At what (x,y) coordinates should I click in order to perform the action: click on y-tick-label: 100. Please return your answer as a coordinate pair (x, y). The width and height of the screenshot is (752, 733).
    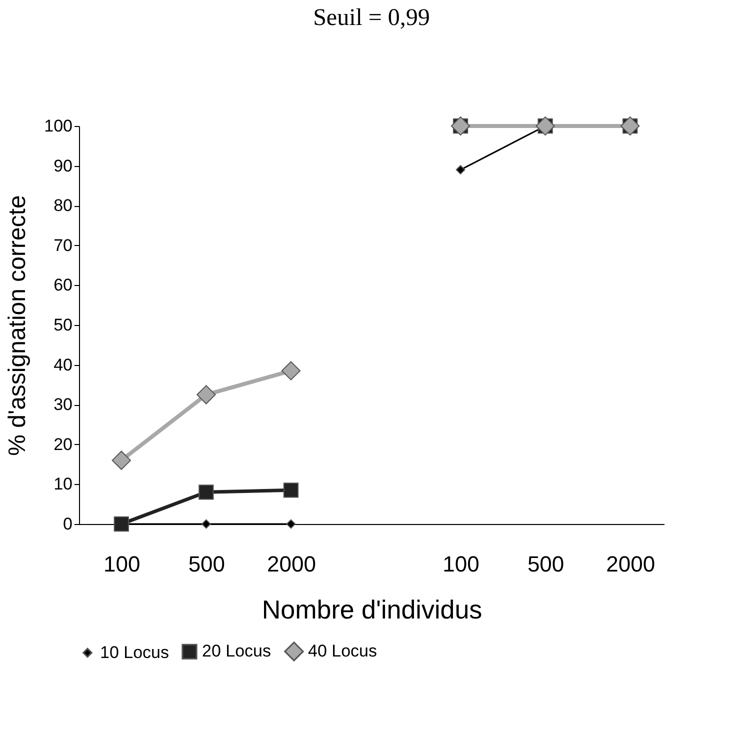
    Looking at the image, I should click on (58, 126).